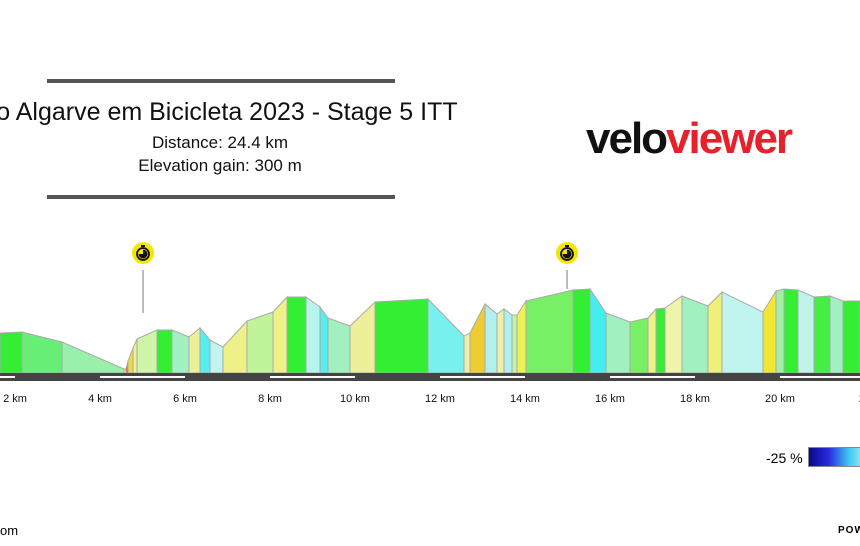 Image resolution: width=860 pixels, height=546 pixels. What do you see at coordinates (15, 399) in the screenshot?
I see `x-tick-label: 2 km` at bounding box center [15, 399].